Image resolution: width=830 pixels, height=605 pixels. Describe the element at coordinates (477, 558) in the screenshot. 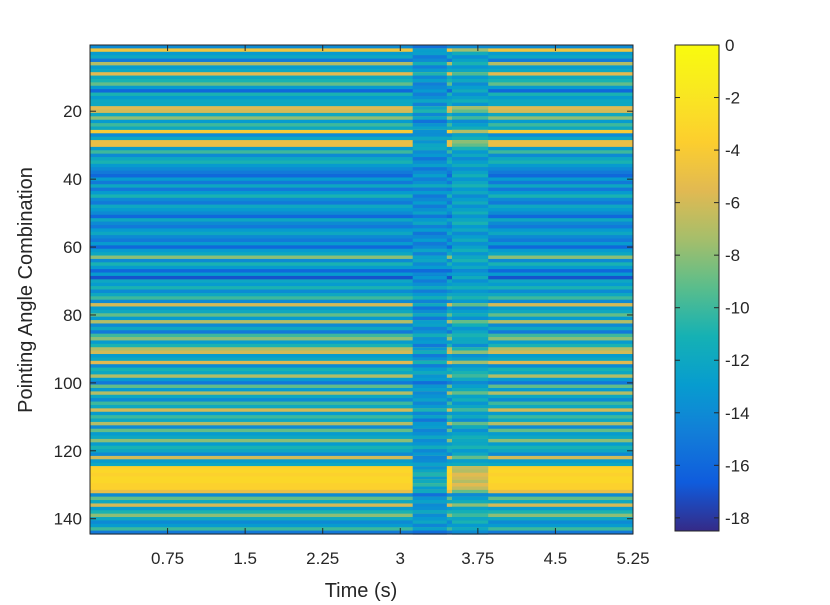

I see `x-tick-label: 3.75` at that location.